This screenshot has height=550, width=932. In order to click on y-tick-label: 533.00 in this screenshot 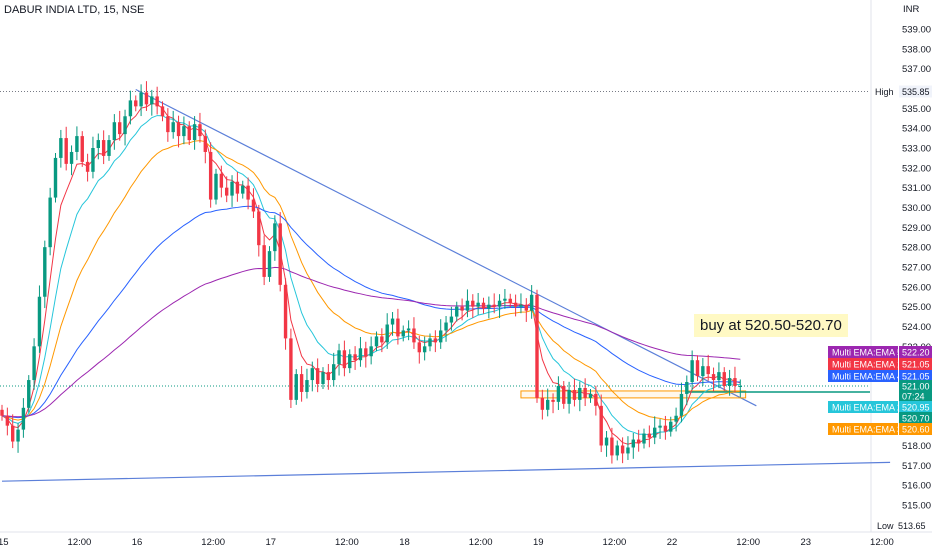, I will do `click(916, 149)`.